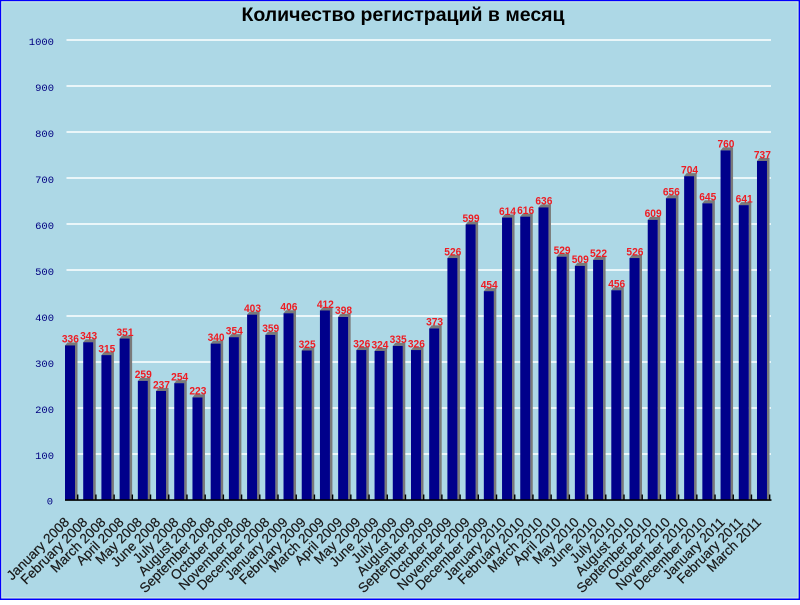 The width and height of the screenshot is (800, 605). What do you see at coordinates (44, 273) in the screenshot?
I see `svg-text: 500` at bounding box center [44, 273].